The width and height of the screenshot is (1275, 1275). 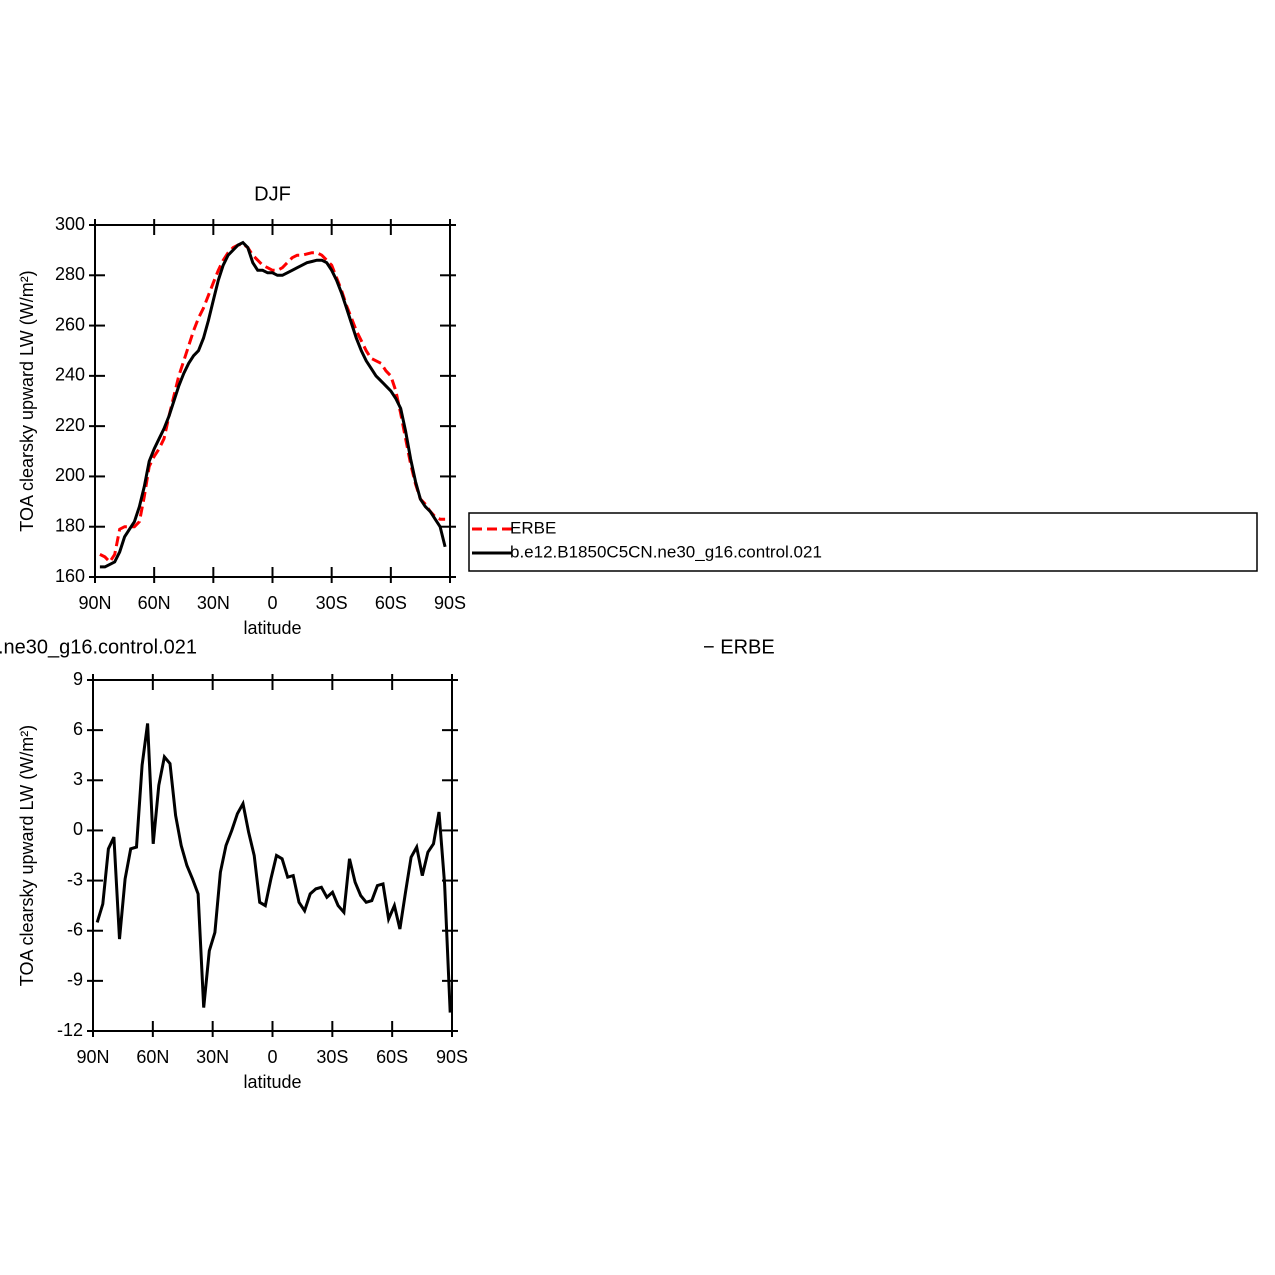 I want to click on y-tick-label: 260, so click(x=70, y=324).